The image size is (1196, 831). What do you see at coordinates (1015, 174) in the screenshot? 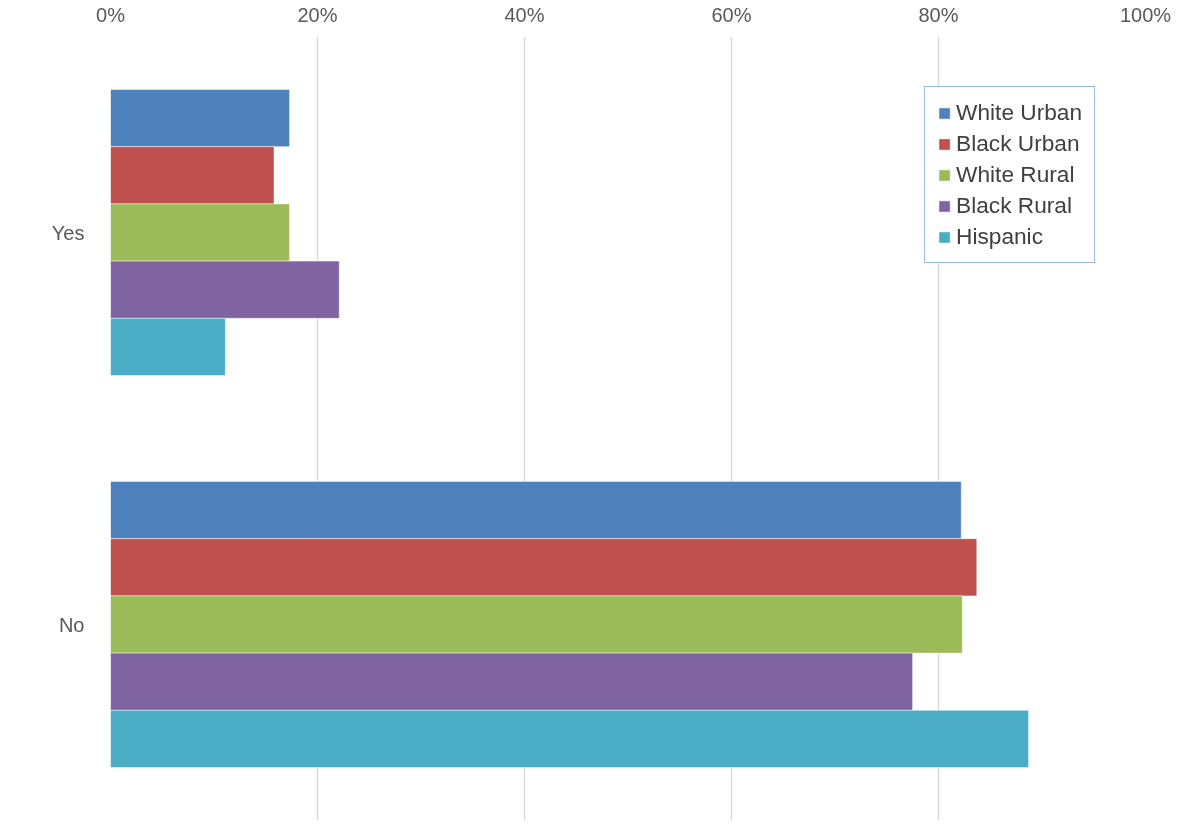
I see `legend-label: White Rural` at bounding box center [1015, 174].